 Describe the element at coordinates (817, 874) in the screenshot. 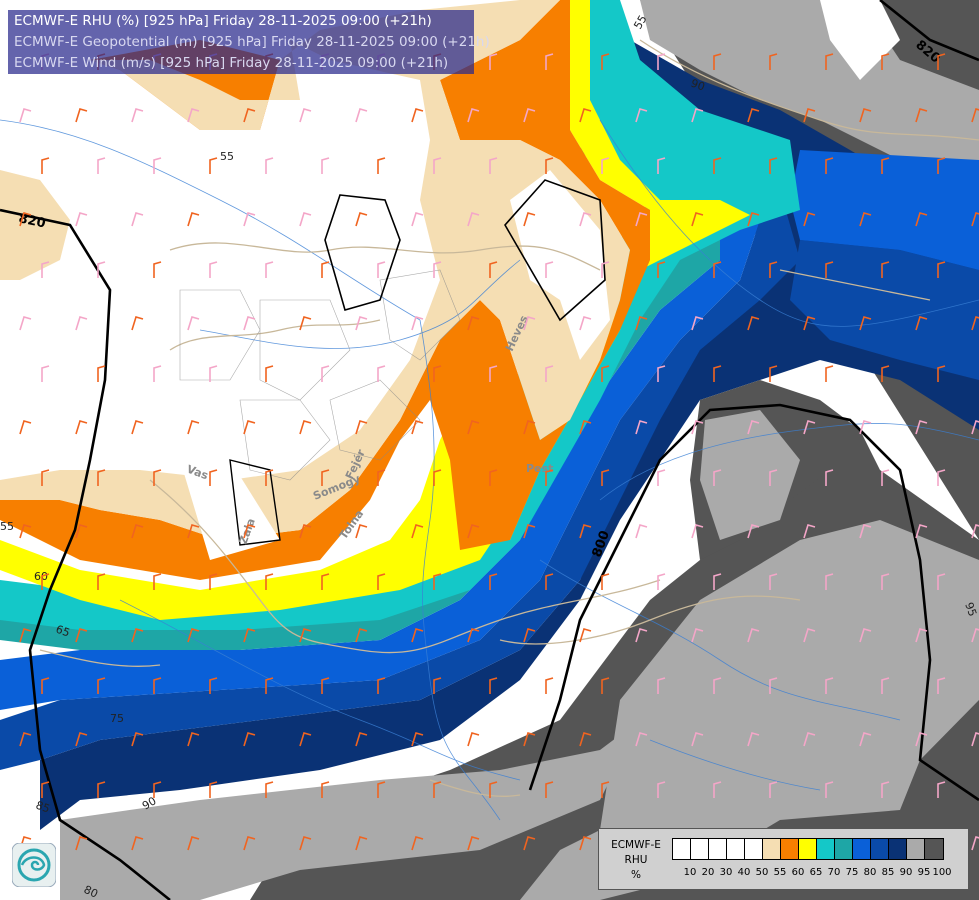

I see `legend-ticks: 10 20 30 40 50 55 60 65 70 75 80 85 90 95 100` at that location.